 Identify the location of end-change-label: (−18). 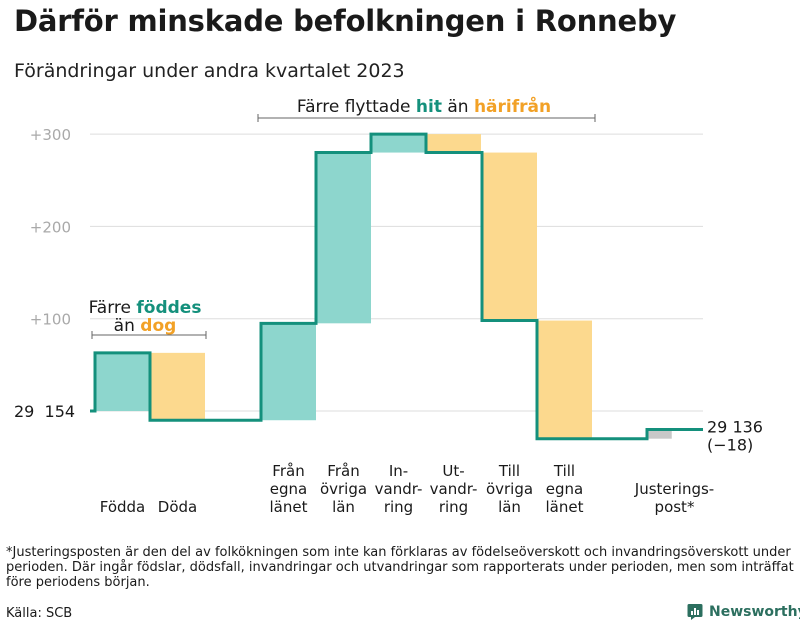
(730, 444).